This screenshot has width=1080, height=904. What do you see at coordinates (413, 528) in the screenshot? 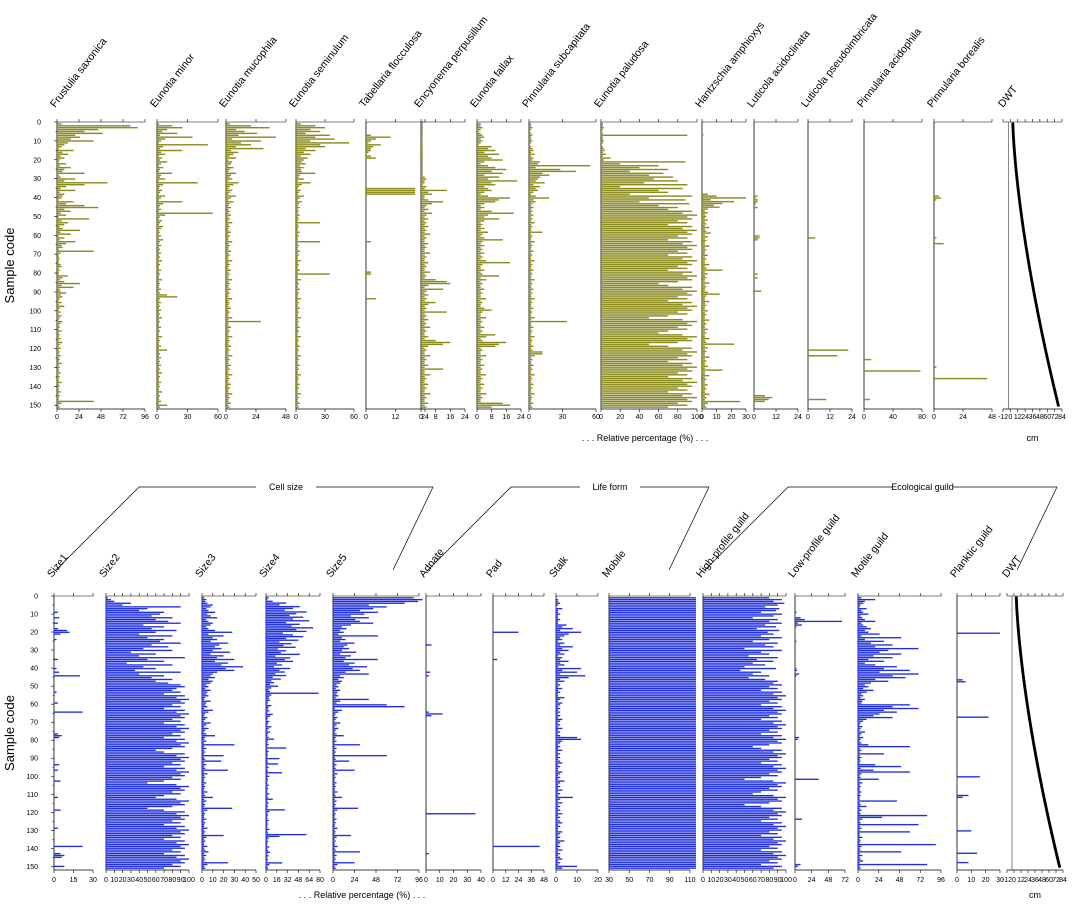
I see `group-bracket-right` at bounding box center [413, 528].